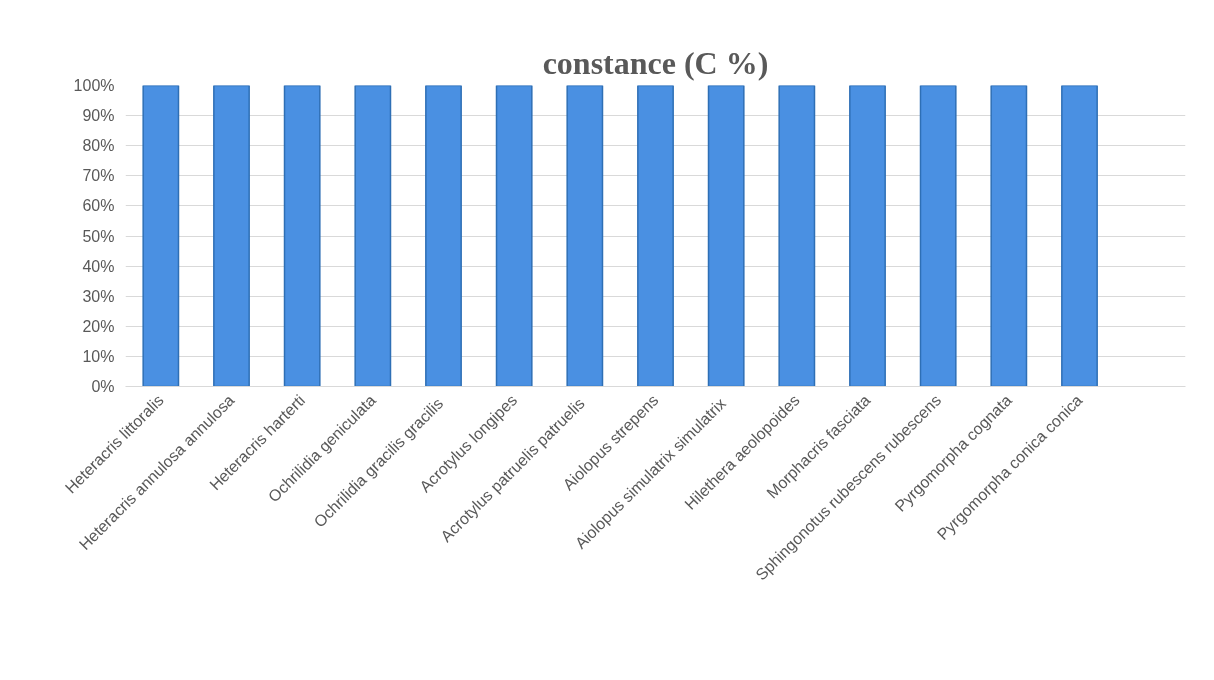 This screenshot has height=680, width=1214. What do you see at coordinates (98, 356) in the screenshot?
I see `y-tick-label: 10%` at bounding box center [98, 356].